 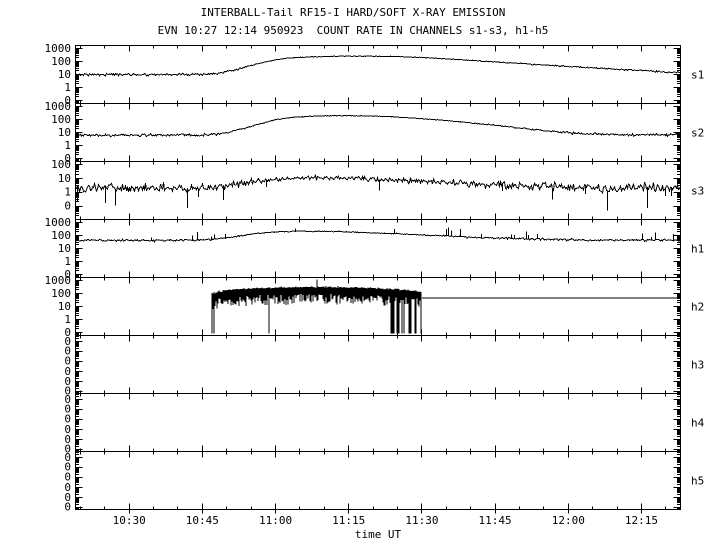 I want to click on x-tick-label: 11:30, so click(x=421, y=520).